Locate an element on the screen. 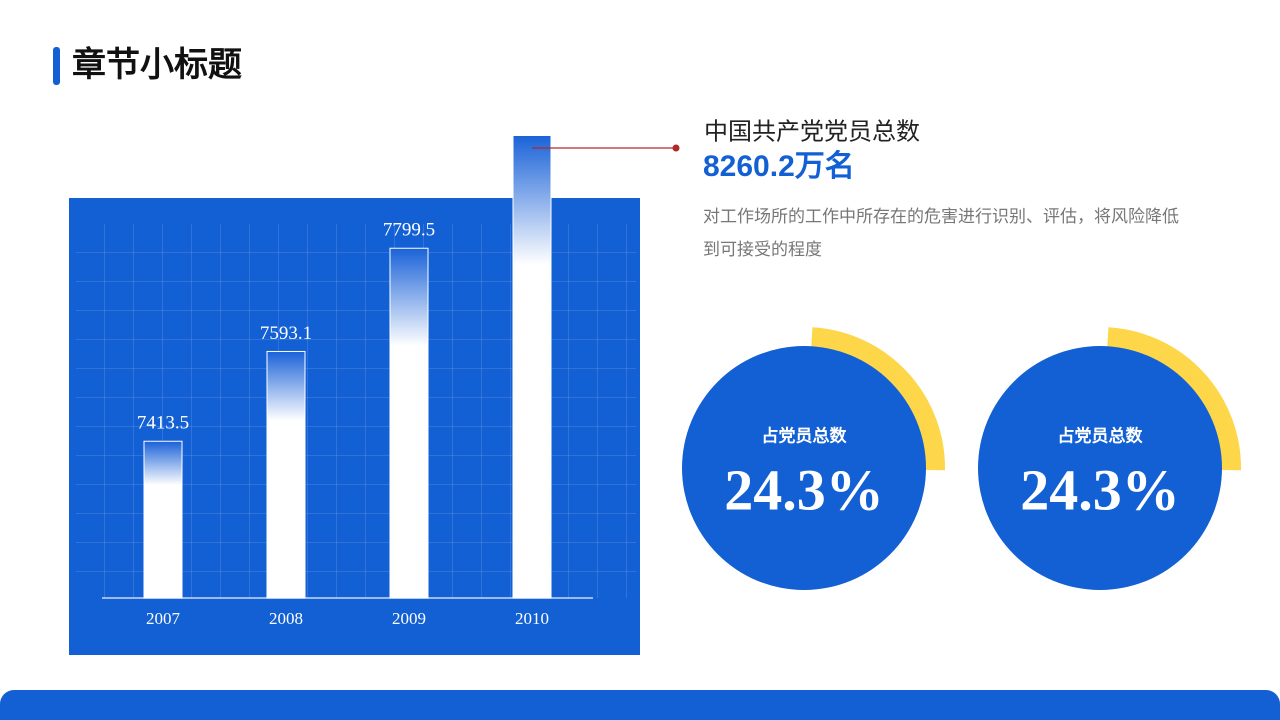  info-description: 对工作场所的工作中所存在的危害进行识别、评估，将风险降低到可接受的程度 is located at coordinates (941, 233).